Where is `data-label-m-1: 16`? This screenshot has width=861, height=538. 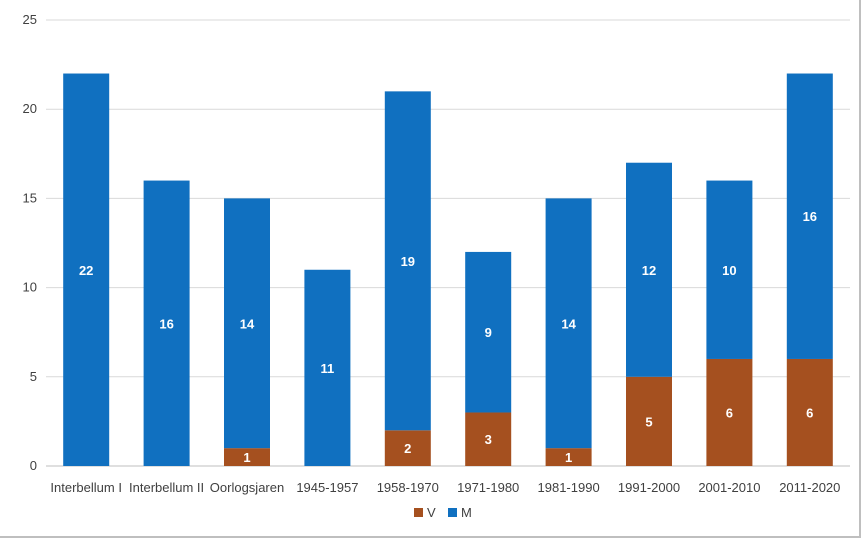
data-label-m-1: 16 is located at coordinates (166, 323).